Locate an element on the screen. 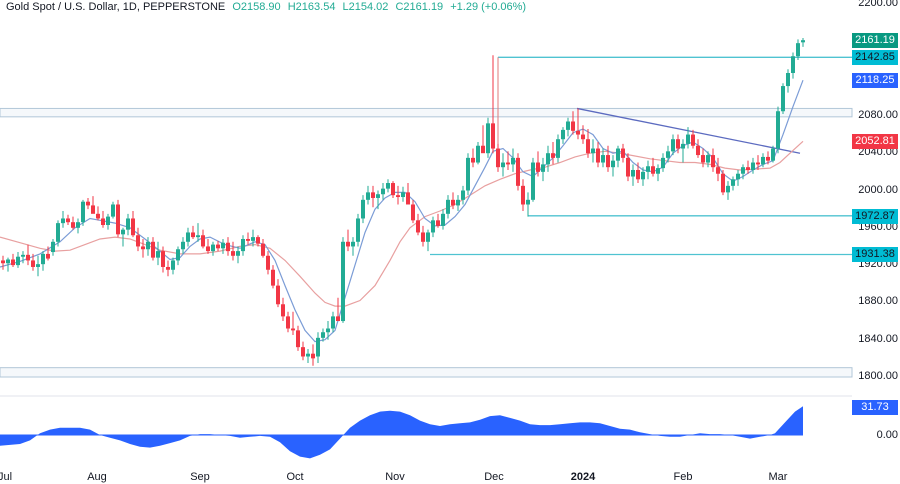 The width and height of the screenshot is (900, 484). time-axis-label-jul: Jul is located at coordinates (6, 477).